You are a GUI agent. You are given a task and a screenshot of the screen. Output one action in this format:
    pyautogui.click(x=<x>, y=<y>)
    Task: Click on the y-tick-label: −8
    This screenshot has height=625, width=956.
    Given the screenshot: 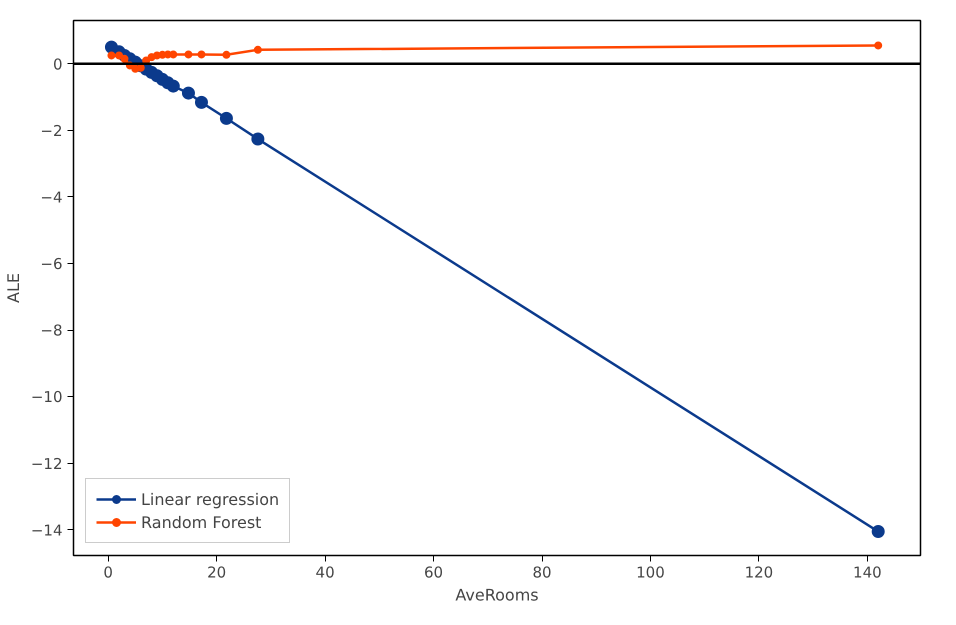 What is the action you would take?
    pyautogui.click(x=51, y=331)
    